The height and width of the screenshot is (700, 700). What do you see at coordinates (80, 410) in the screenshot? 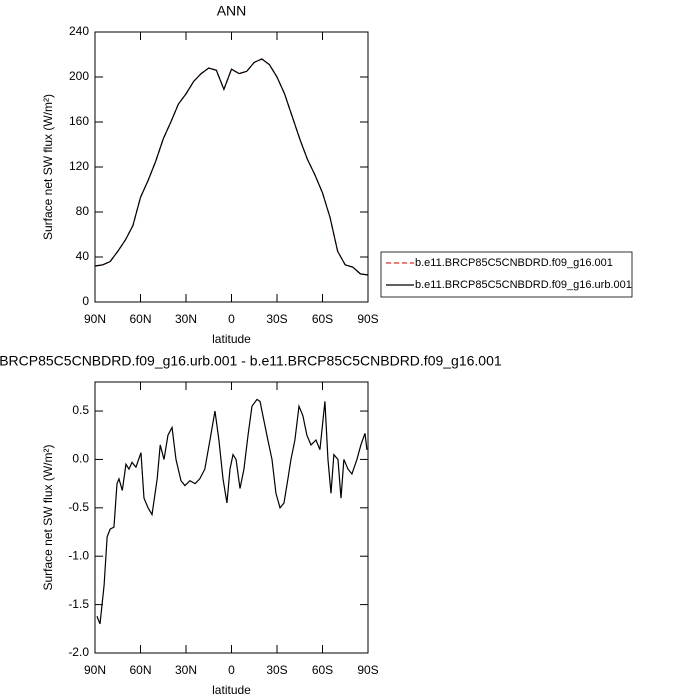
I see `y-tick-label: 0.5` at bounding box center [80, 410].